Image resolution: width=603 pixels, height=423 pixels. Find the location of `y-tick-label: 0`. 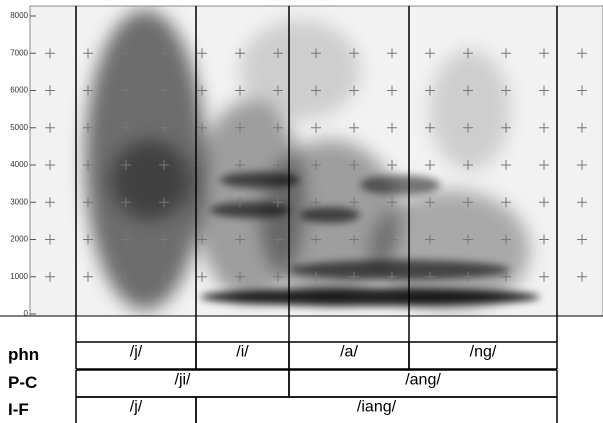

y-tick-label: 0 is located at coordinates (26, 313).